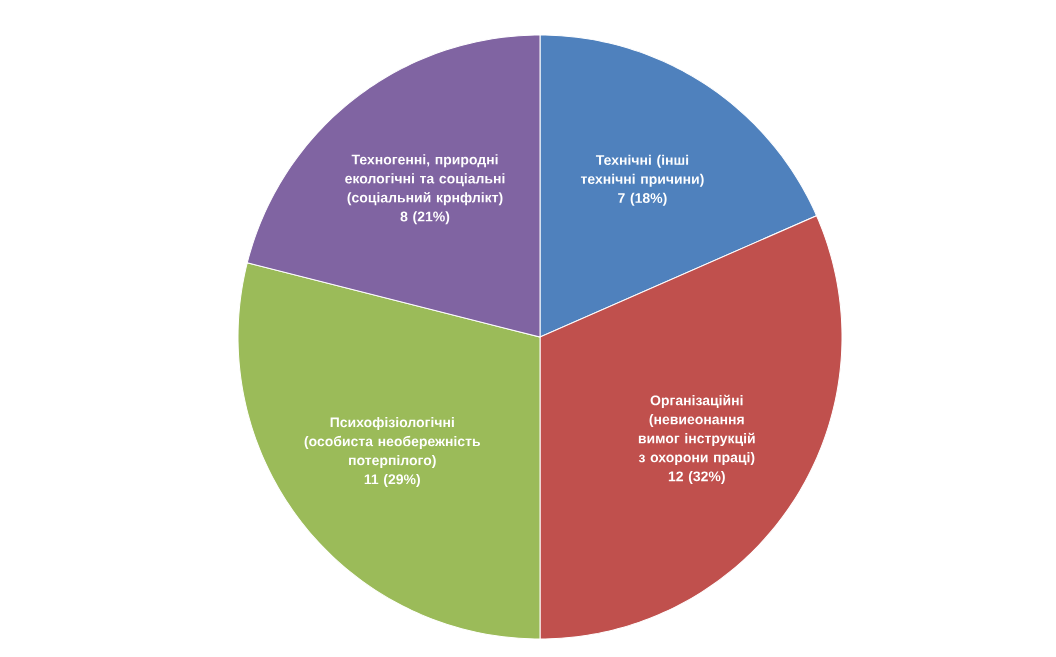 This screenshot has width=1056, height=657. I want to click on slice-label: Організаційні (невиеонання вимог інструкцій з охорони праці), so click(696, 430).